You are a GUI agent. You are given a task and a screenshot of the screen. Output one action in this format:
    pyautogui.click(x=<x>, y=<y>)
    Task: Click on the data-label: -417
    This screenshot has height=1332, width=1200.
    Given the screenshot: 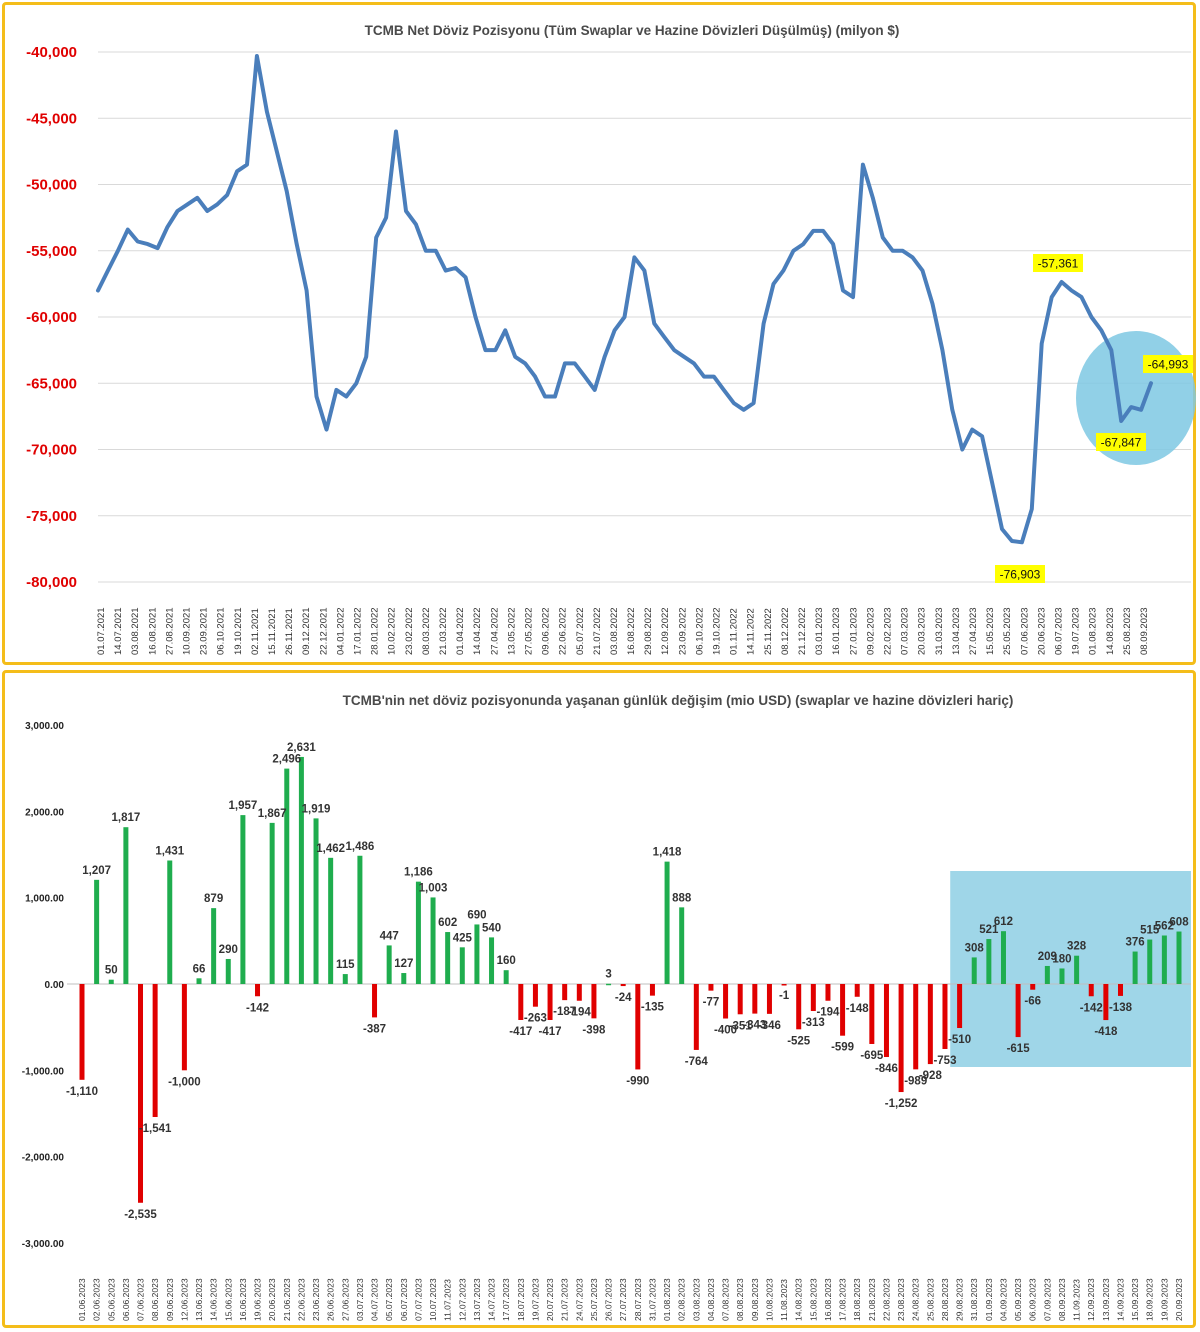 What is the action you would take?
    pyautogui.click(x=550, y=1032)
    